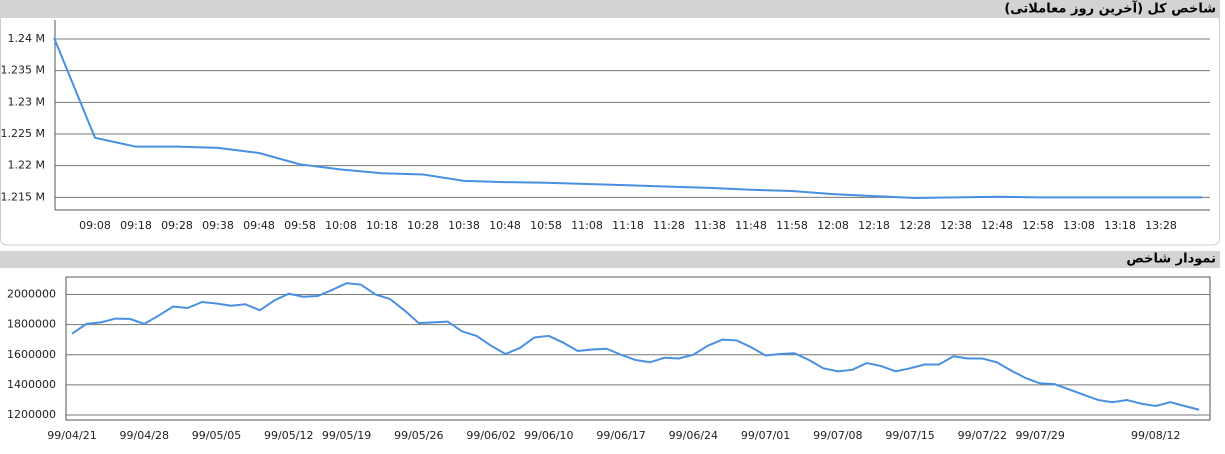 This screenshot has width=1225, height=454. I want to click on y-tick-label: 2000000, so click(31, 293).